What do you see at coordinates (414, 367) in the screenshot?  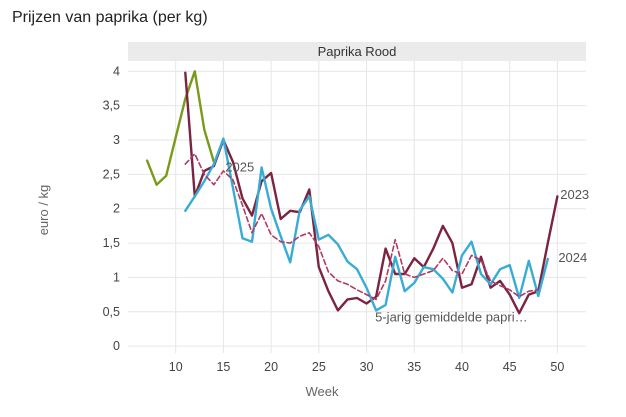 I see `x-tick-label: 35` at bounding box center [414, 367].